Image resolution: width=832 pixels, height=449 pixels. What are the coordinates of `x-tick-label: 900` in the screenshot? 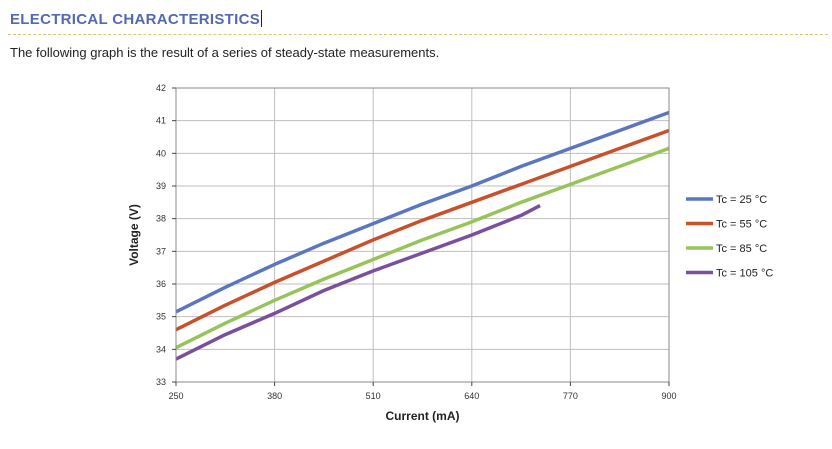 It's located at (668, 396).